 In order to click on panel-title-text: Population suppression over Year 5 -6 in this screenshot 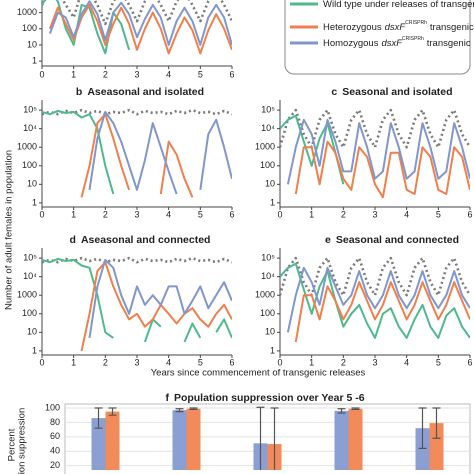, I will do `click(269, 398)`.